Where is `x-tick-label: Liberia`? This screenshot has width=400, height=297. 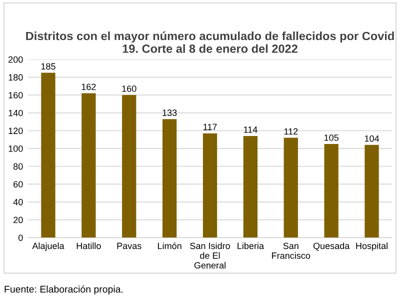 x-tick-label: Liberia is located at coordinates (251, 246).